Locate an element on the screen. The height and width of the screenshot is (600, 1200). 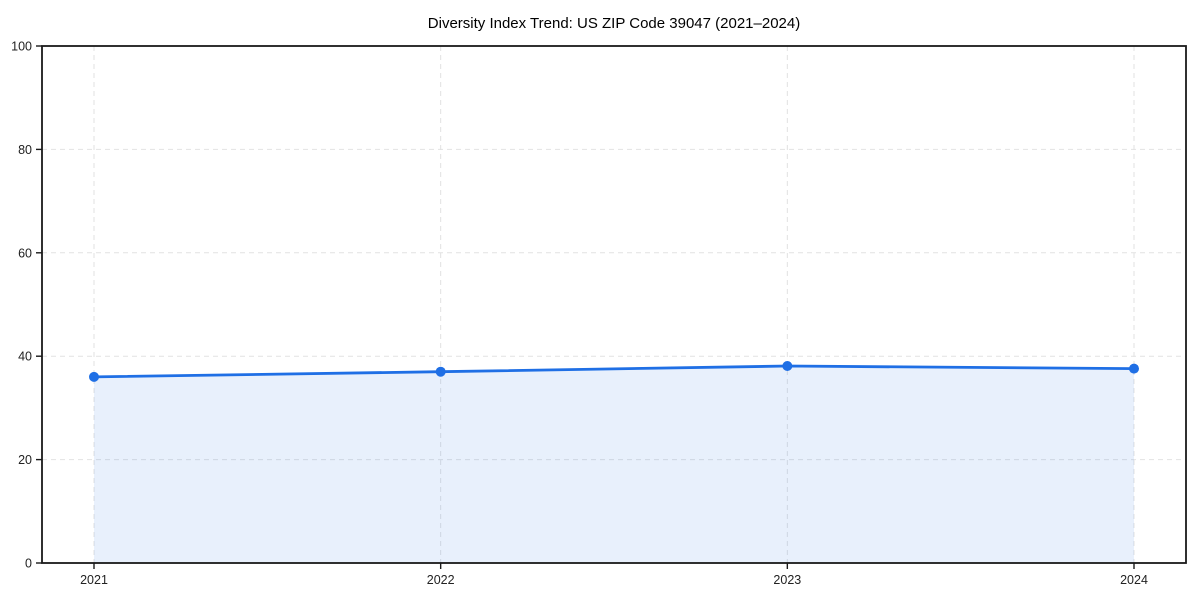
ytick-label-0: 0 is located at coordinates (28, 564).